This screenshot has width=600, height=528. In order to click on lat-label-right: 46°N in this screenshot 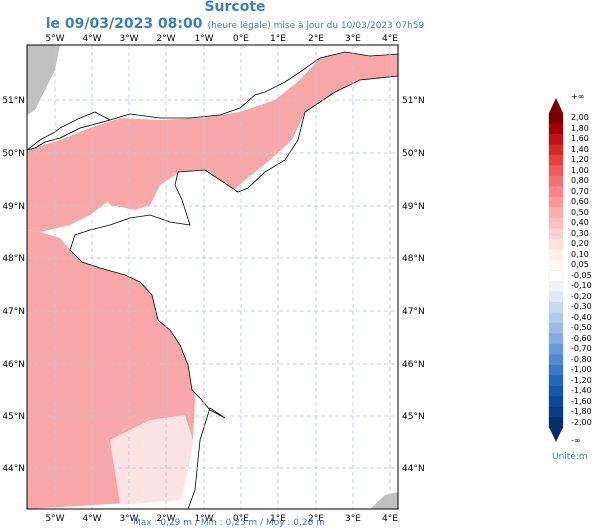, I will do `click(413, 365)`.